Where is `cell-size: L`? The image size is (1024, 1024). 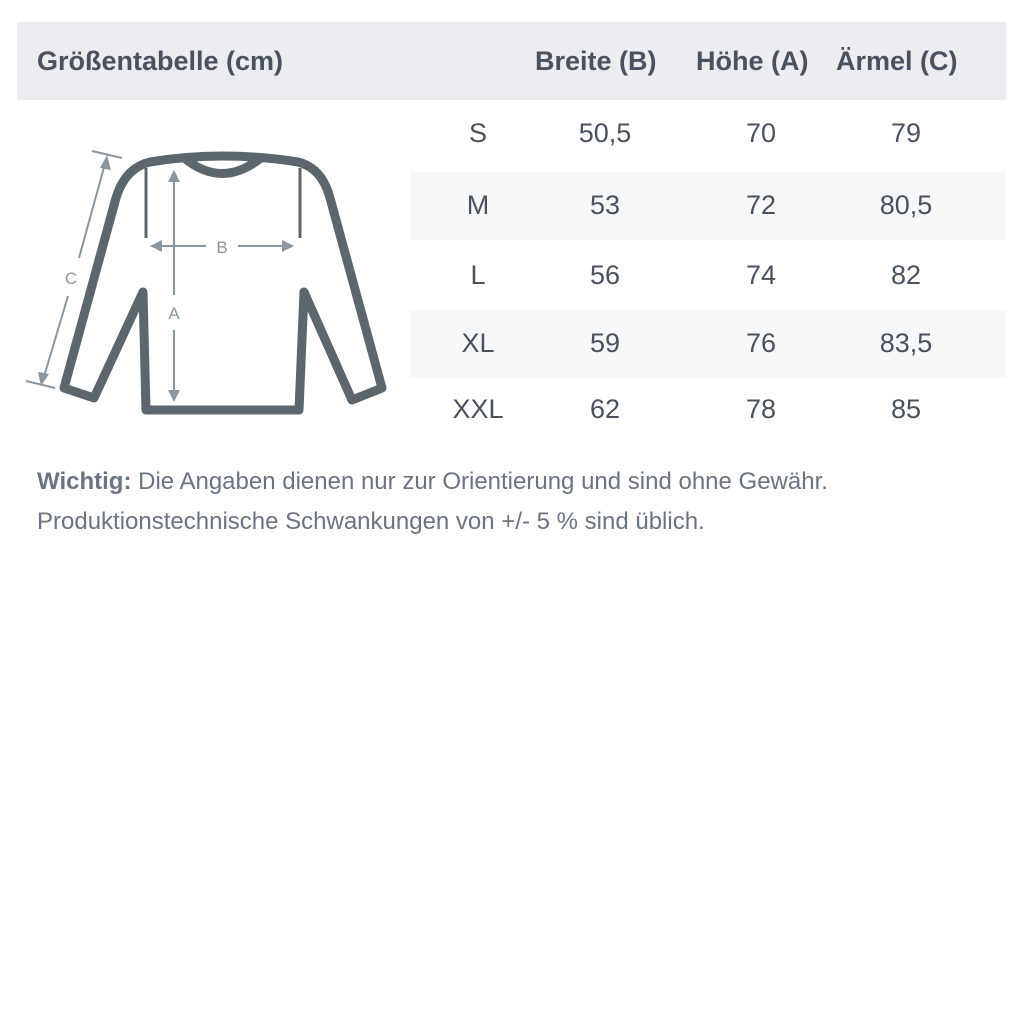
cell-size: L is located at coordinates (478, 275).